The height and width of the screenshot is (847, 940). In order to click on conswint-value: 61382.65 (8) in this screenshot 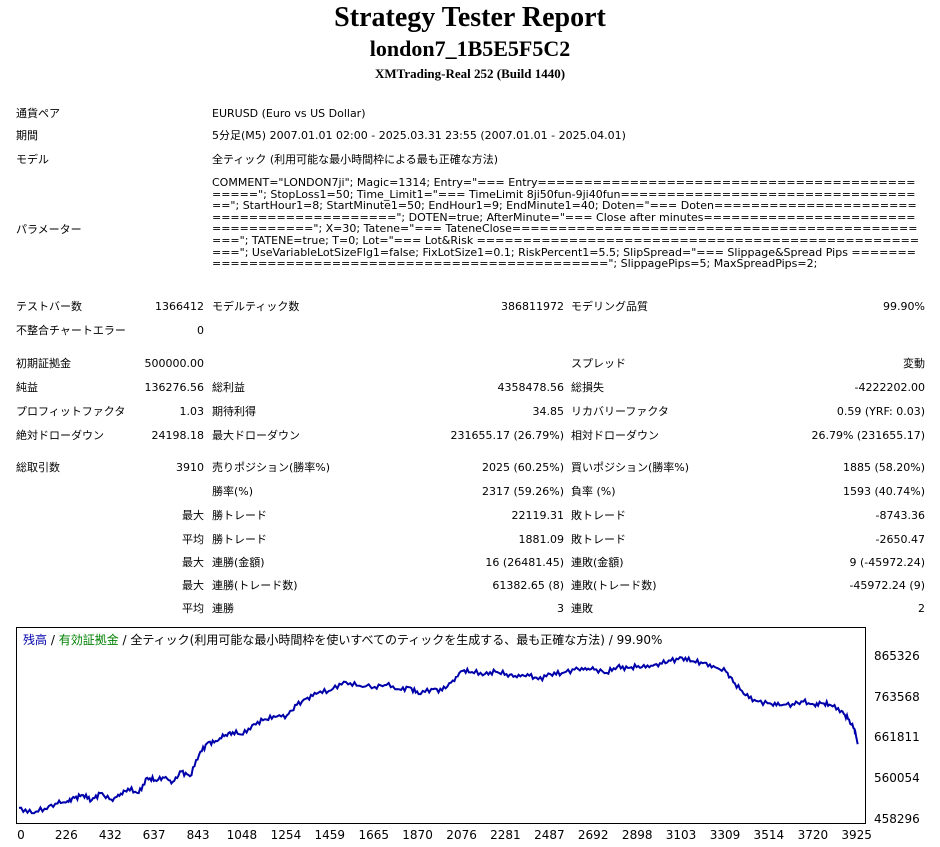, I will do `click(528, 585)`.